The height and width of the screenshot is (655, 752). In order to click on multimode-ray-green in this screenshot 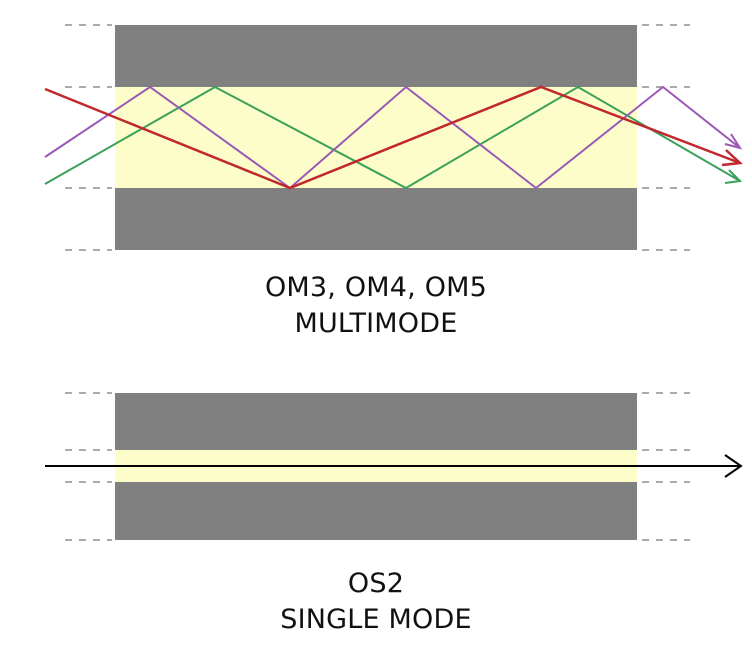, I will do `click(392, 137)`.